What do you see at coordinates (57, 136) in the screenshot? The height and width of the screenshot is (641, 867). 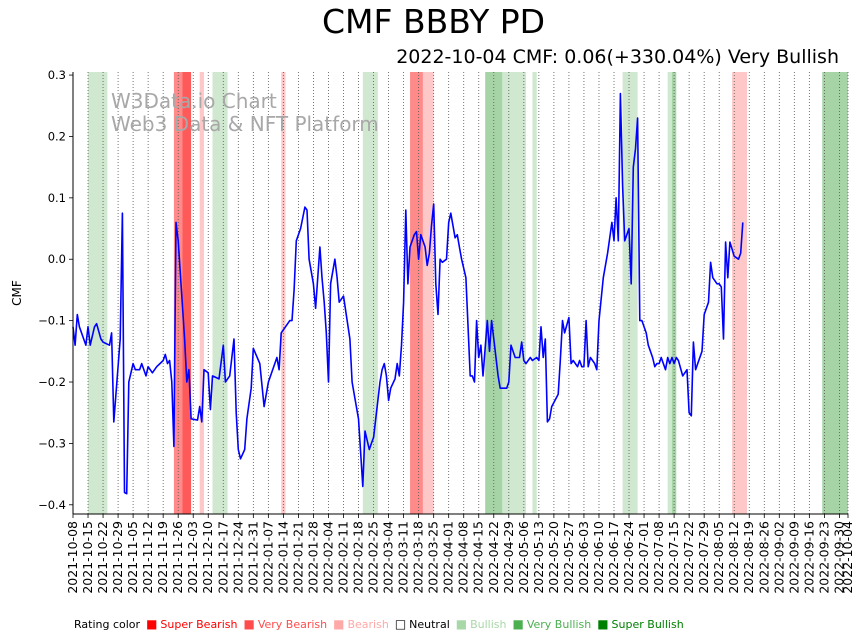 I see `y-tick-label: 0.2` at bounding box center [57, 136].